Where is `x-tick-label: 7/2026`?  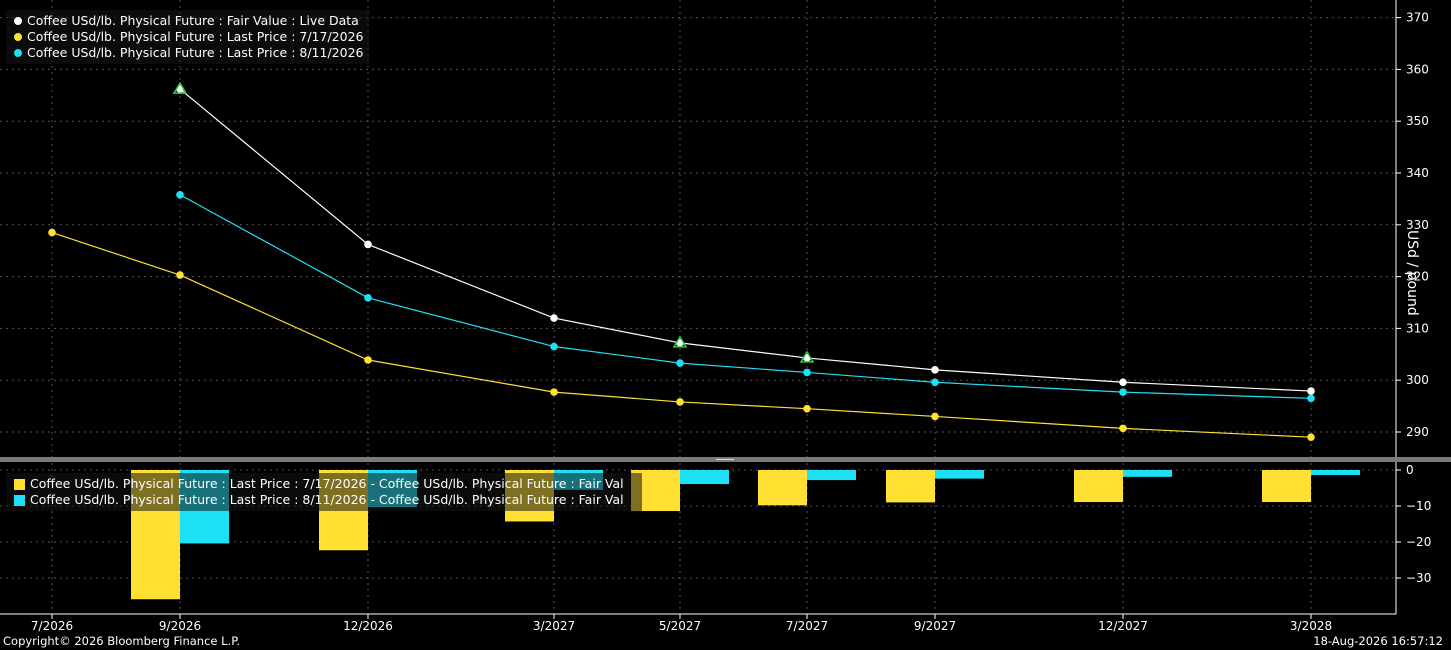 x-tick-label: 7/2026 is located at coordinates (52, 626).